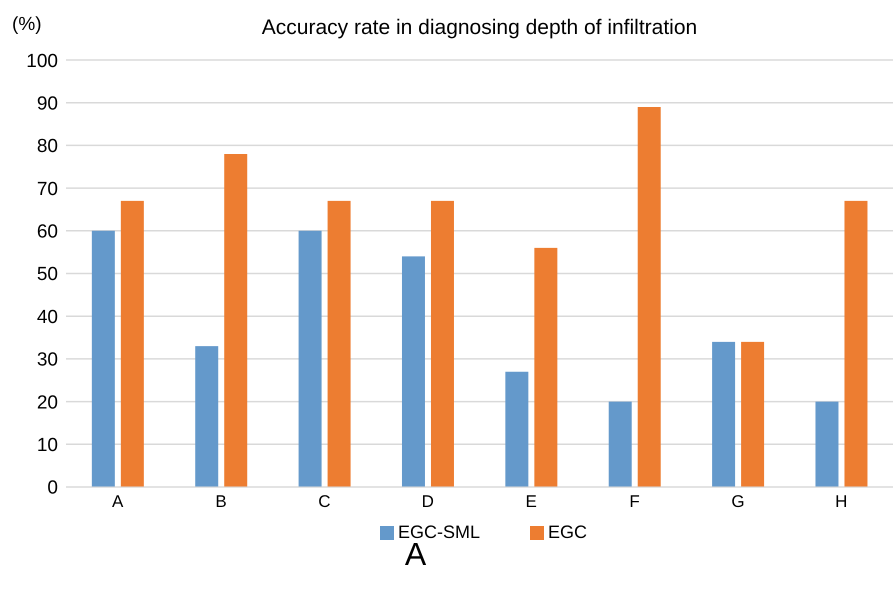 The width and height of the screenshot is (893, 590). I want to click on y-tick-label: 60, so click(47, 232).